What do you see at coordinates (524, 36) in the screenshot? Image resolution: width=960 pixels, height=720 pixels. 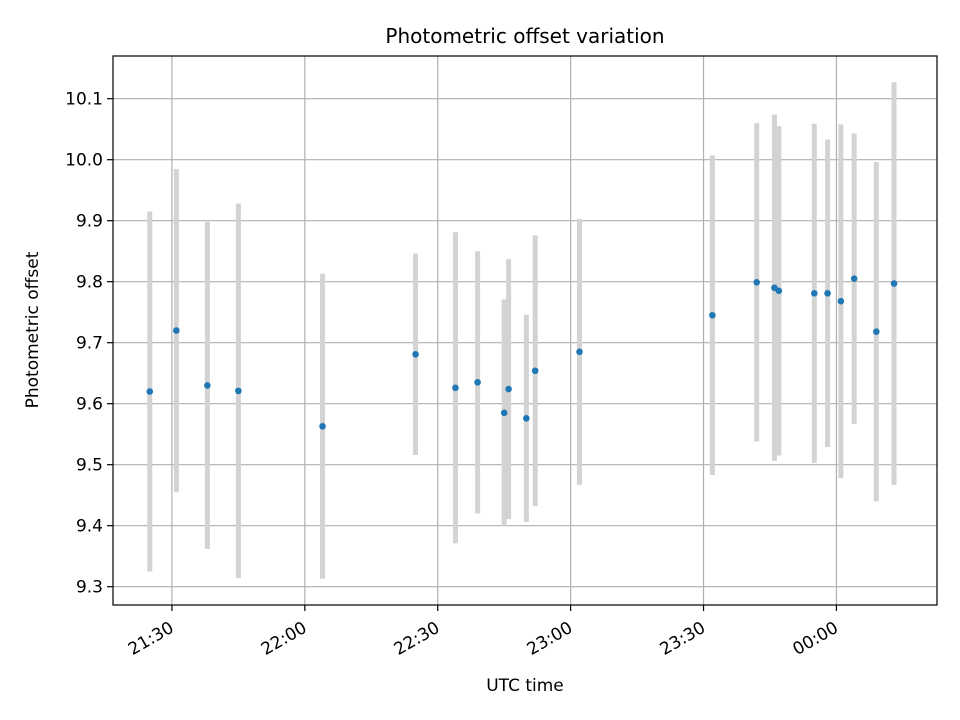 I see `chart-title: Photometric offset variation` at bounding box center [524, 36].